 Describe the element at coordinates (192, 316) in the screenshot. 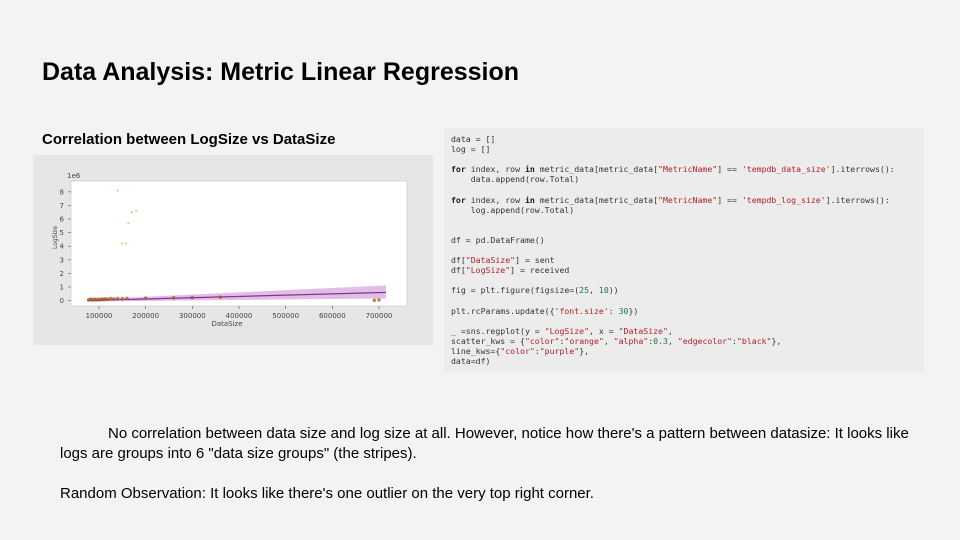

I see `x-tick-label: 300000` at that location.